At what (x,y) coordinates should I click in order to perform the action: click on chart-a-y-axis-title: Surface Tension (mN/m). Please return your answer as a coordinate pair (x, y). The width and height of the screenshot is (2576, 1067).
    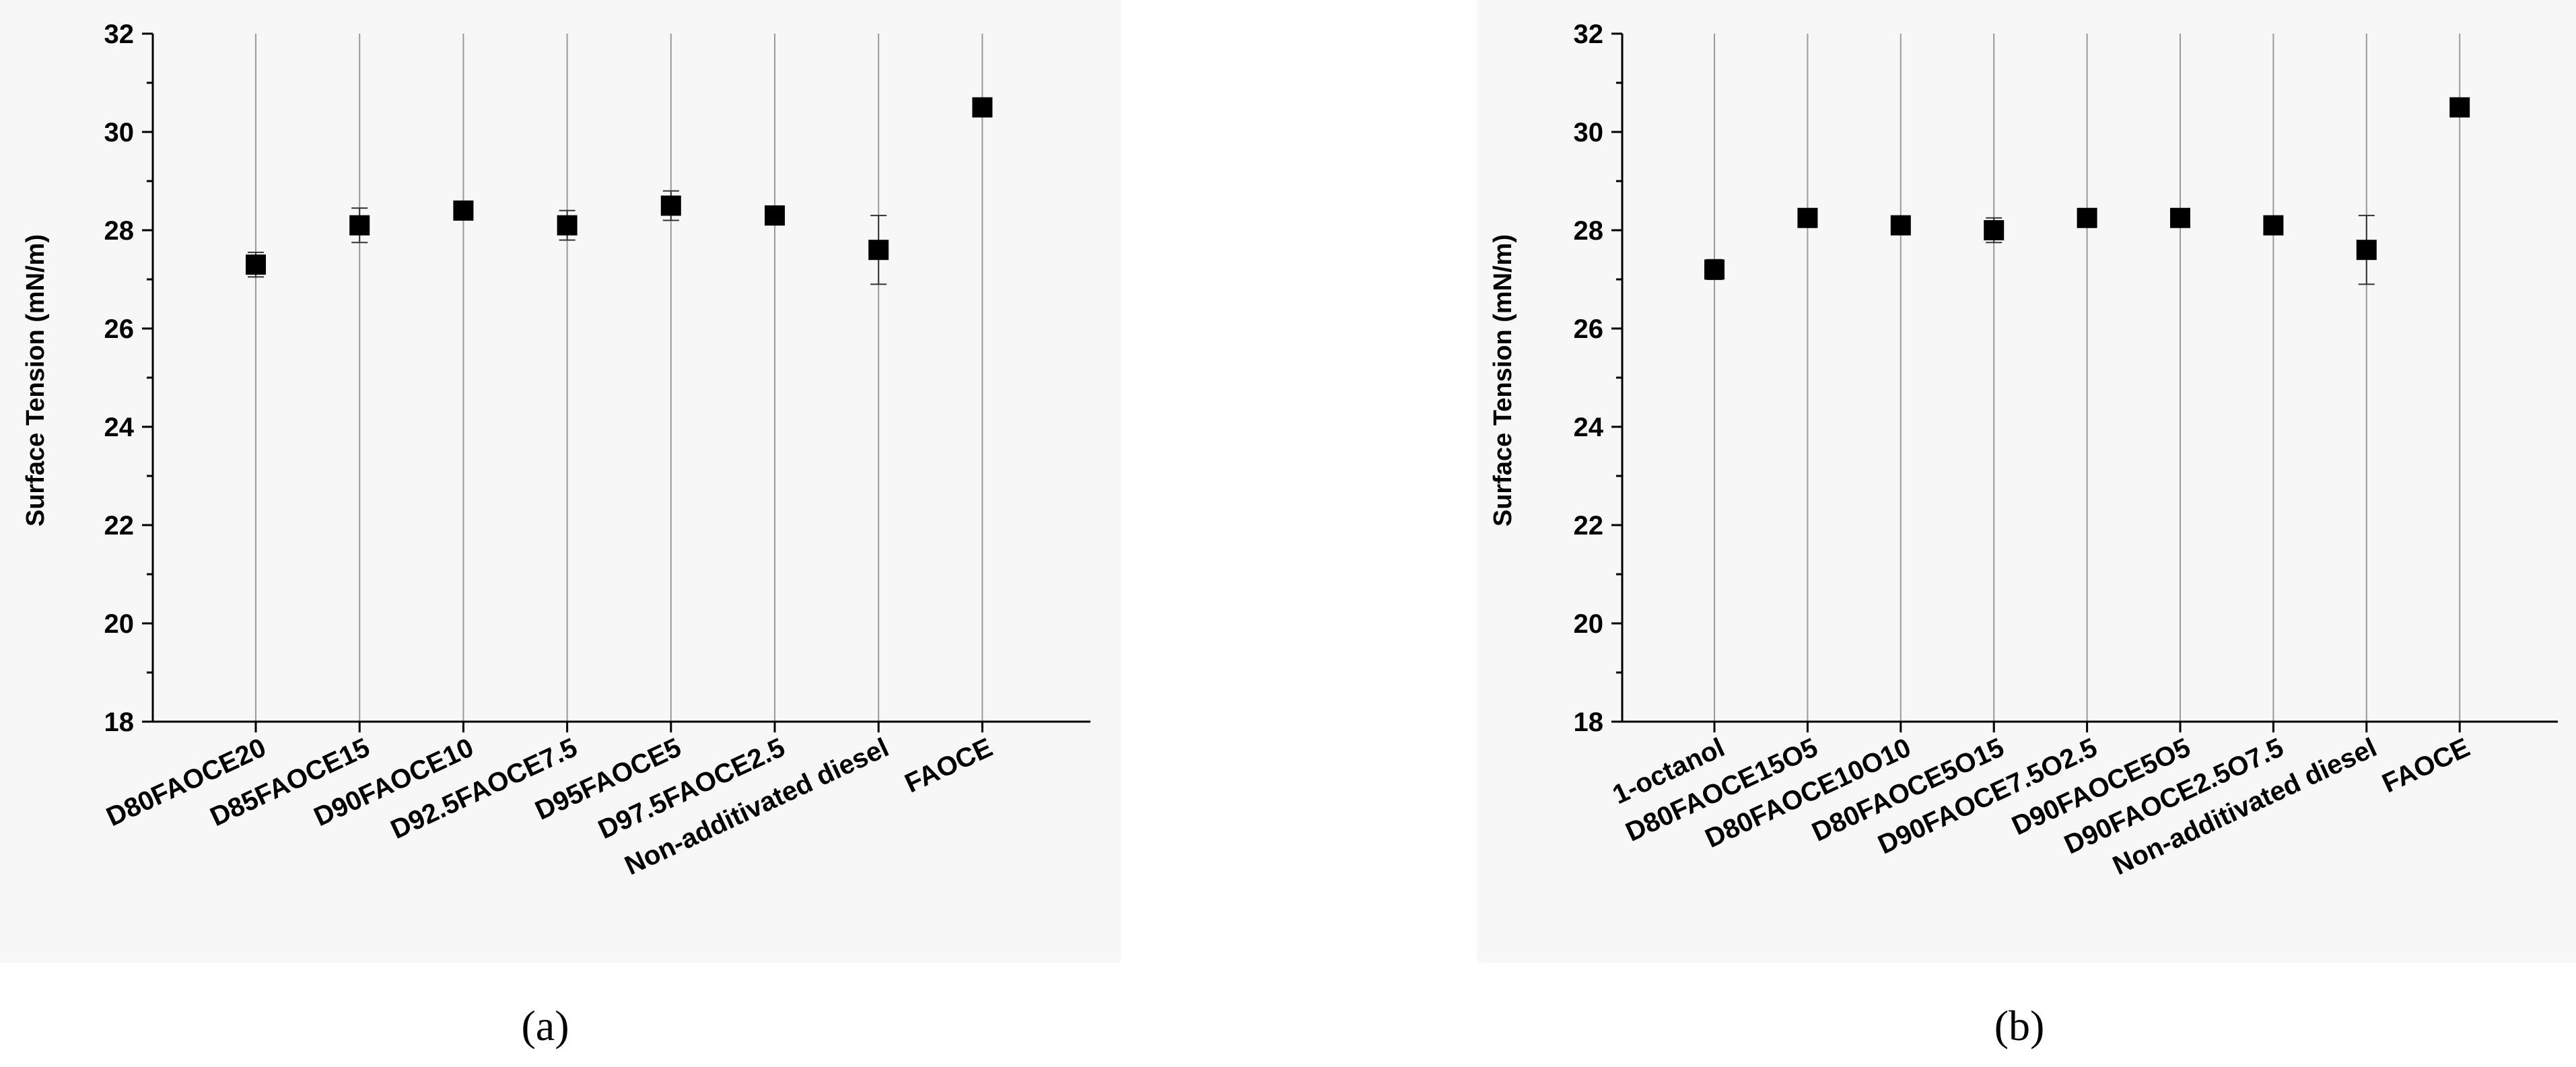
    Looking at the image, I should click on (36, 380).